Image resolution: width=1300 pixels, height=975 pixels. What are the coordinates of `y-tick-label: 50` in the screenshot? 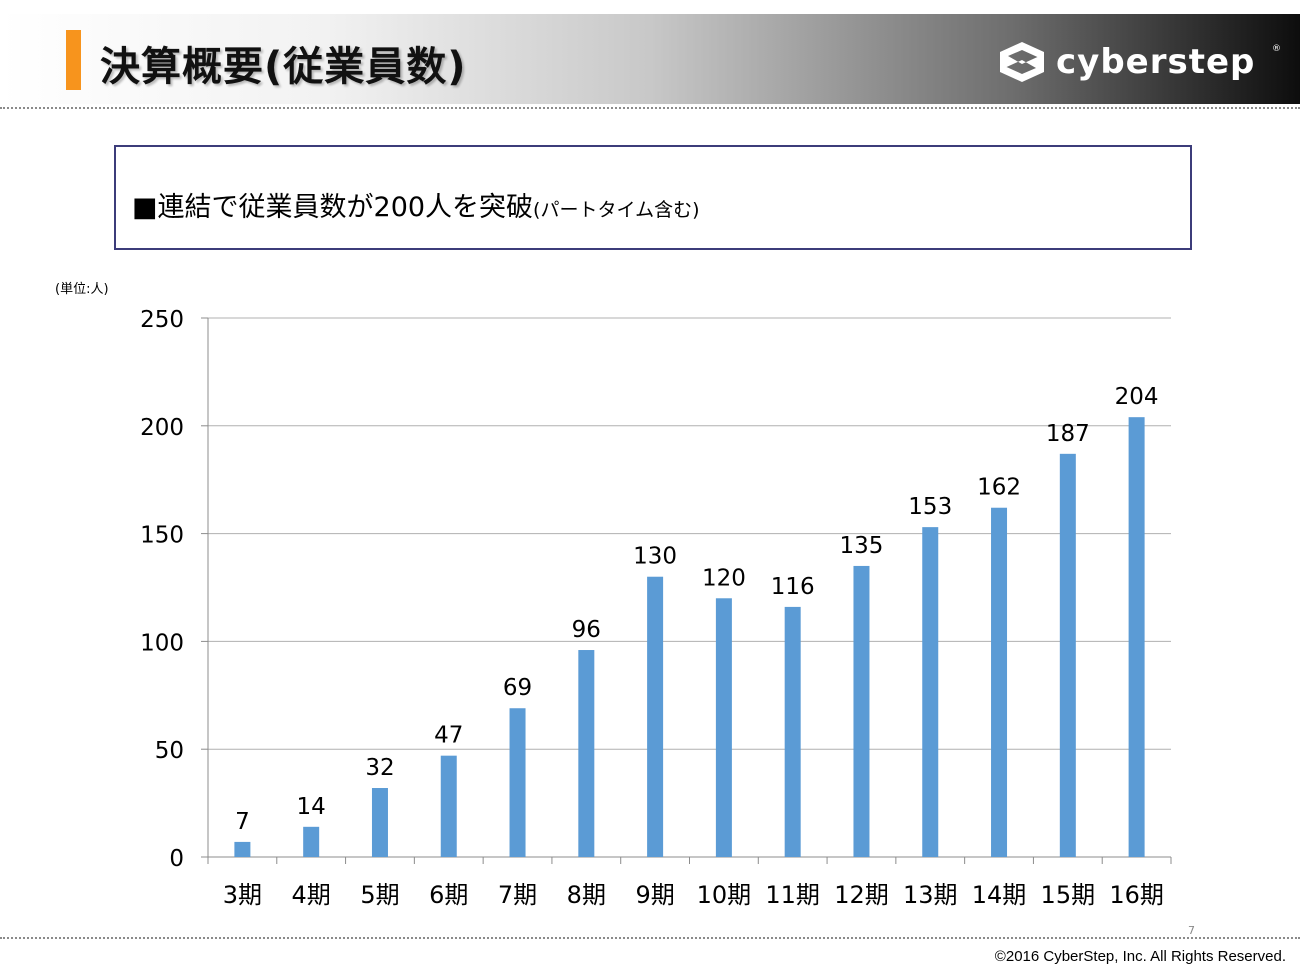 It's located at (169, 751).